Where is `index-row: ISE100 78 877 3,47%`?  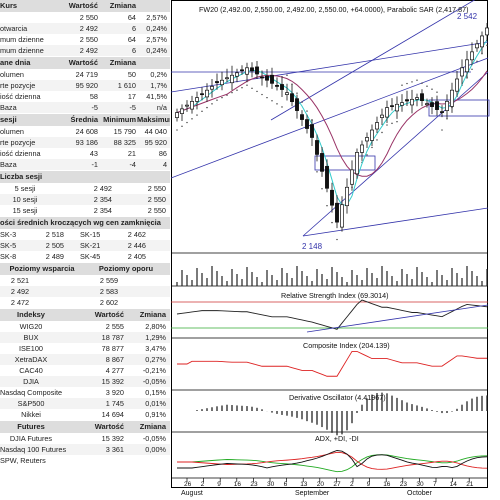 index-row: ISE100 78 877 3,47% is located at coordinates (85, 348).